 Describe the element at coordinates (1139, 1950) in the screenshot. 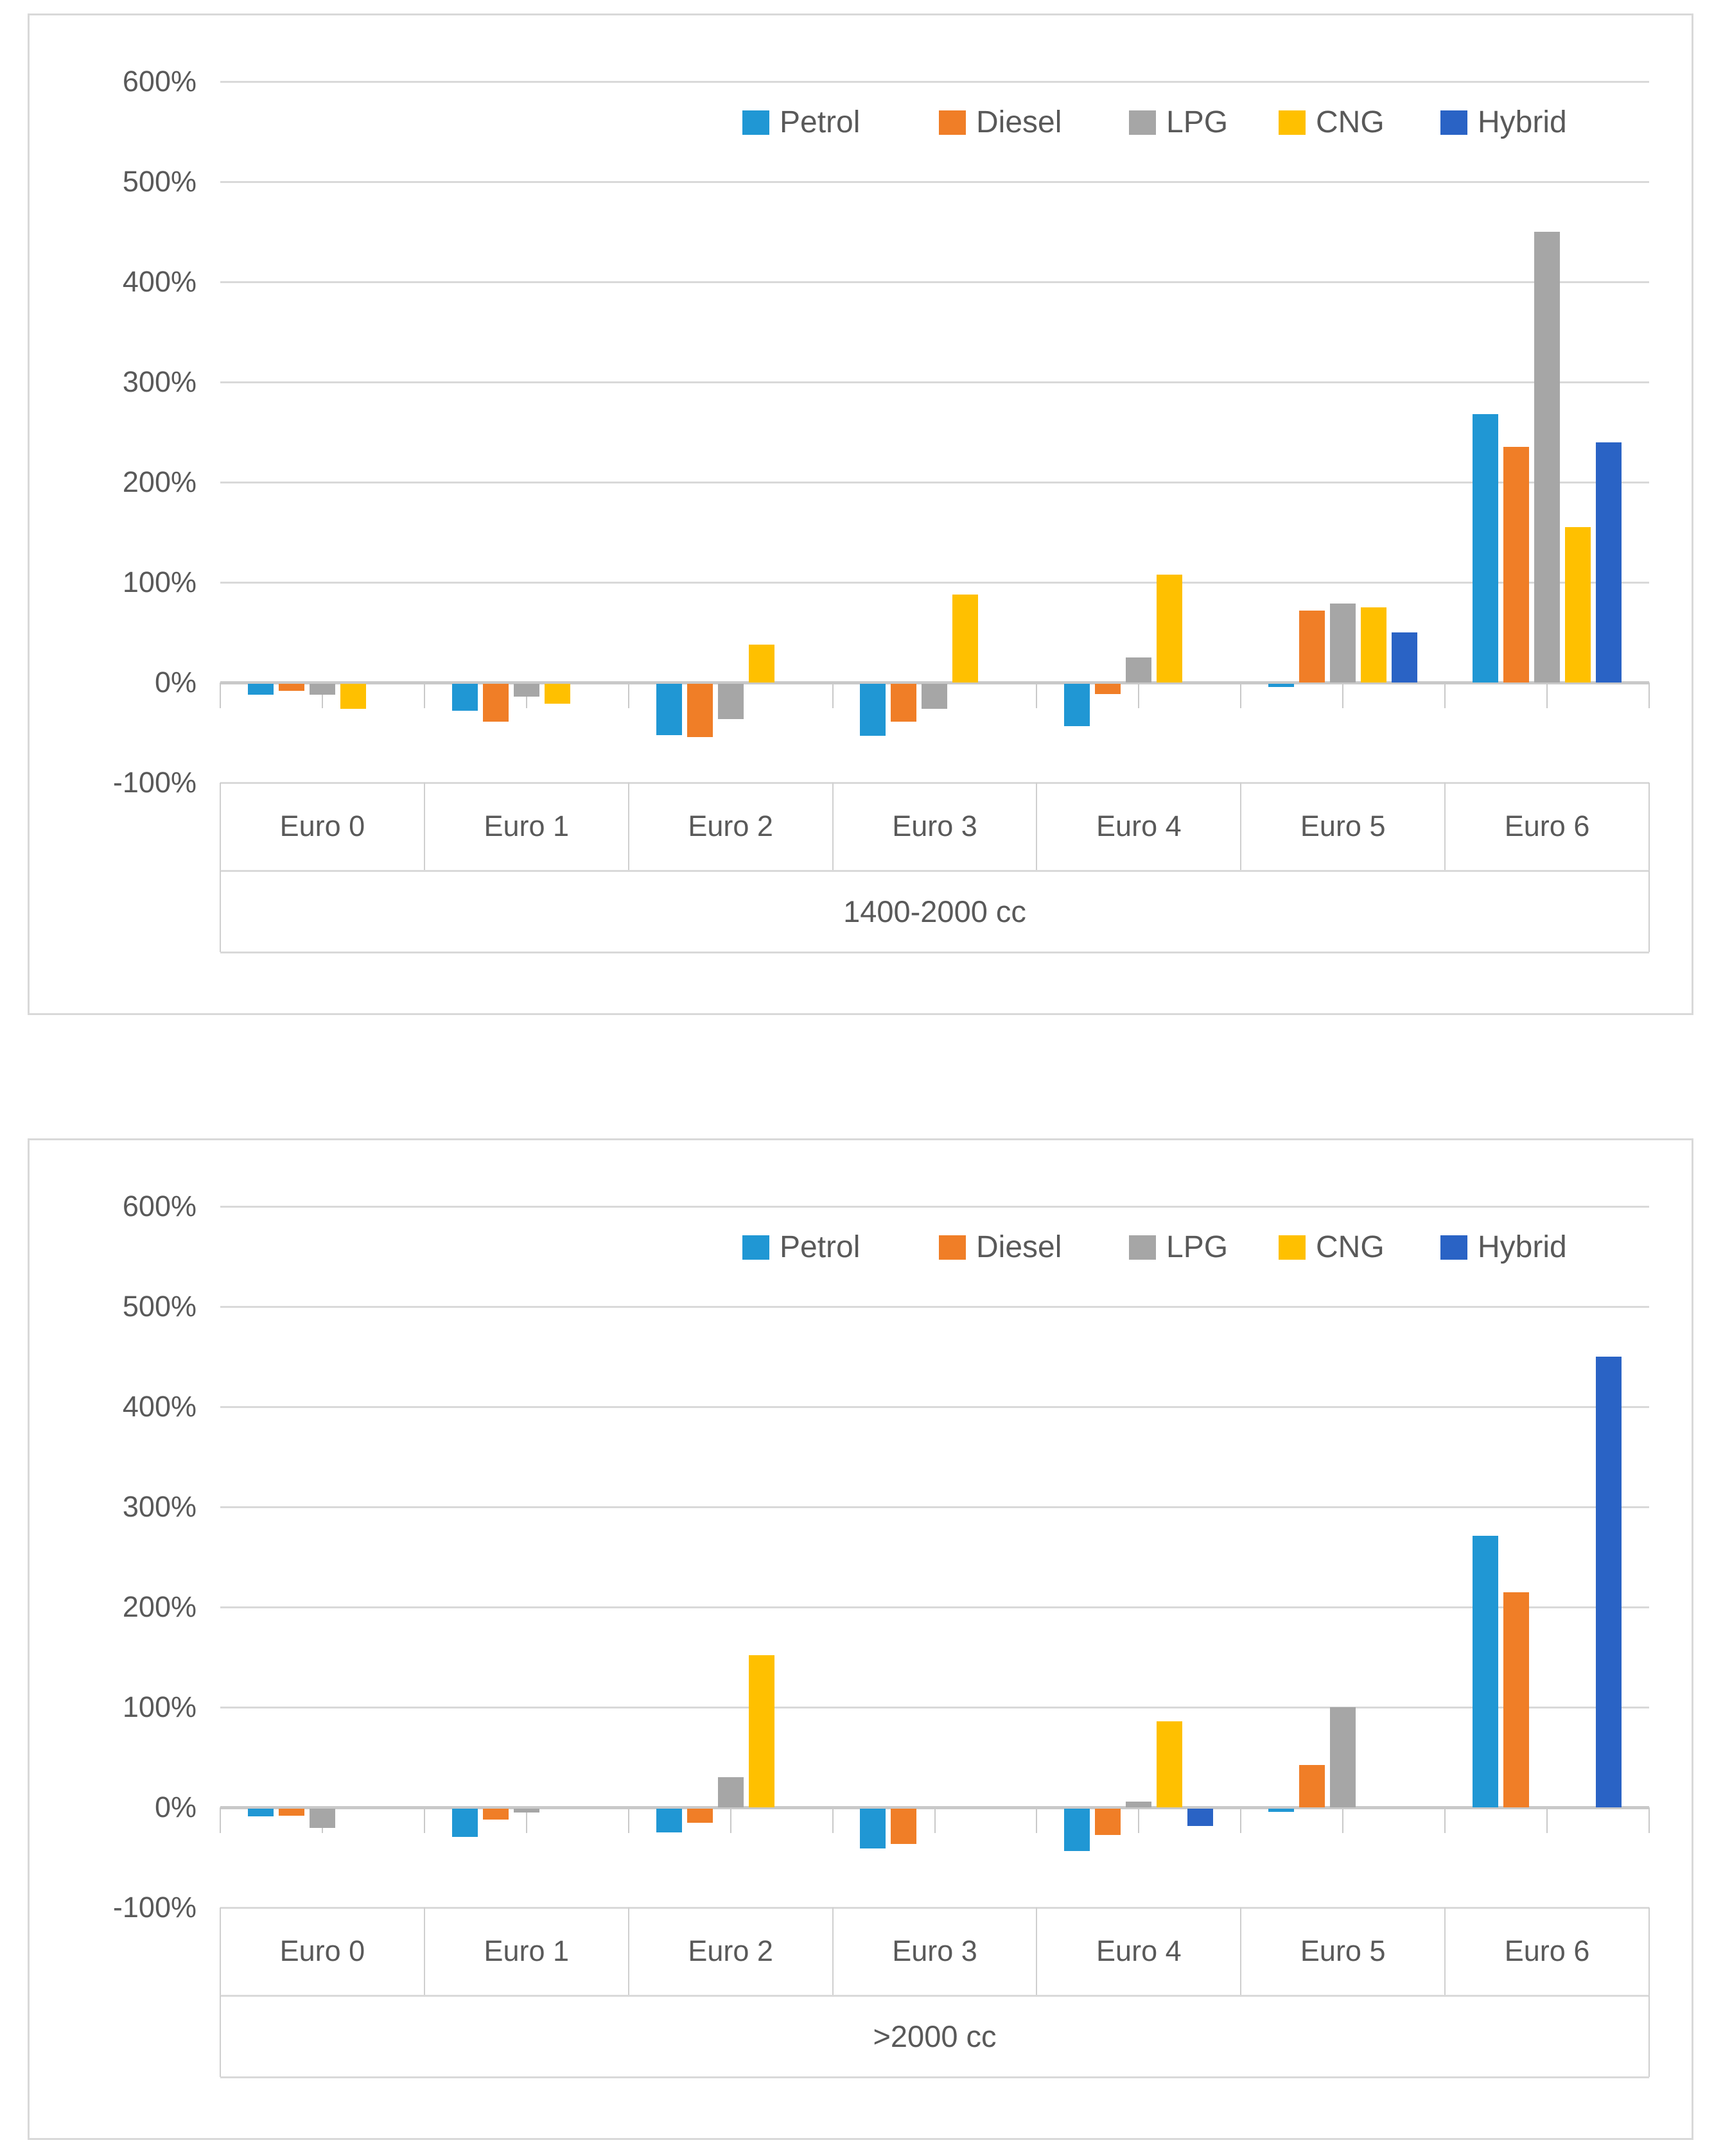

I see `category-label: Euro 4` at that location.